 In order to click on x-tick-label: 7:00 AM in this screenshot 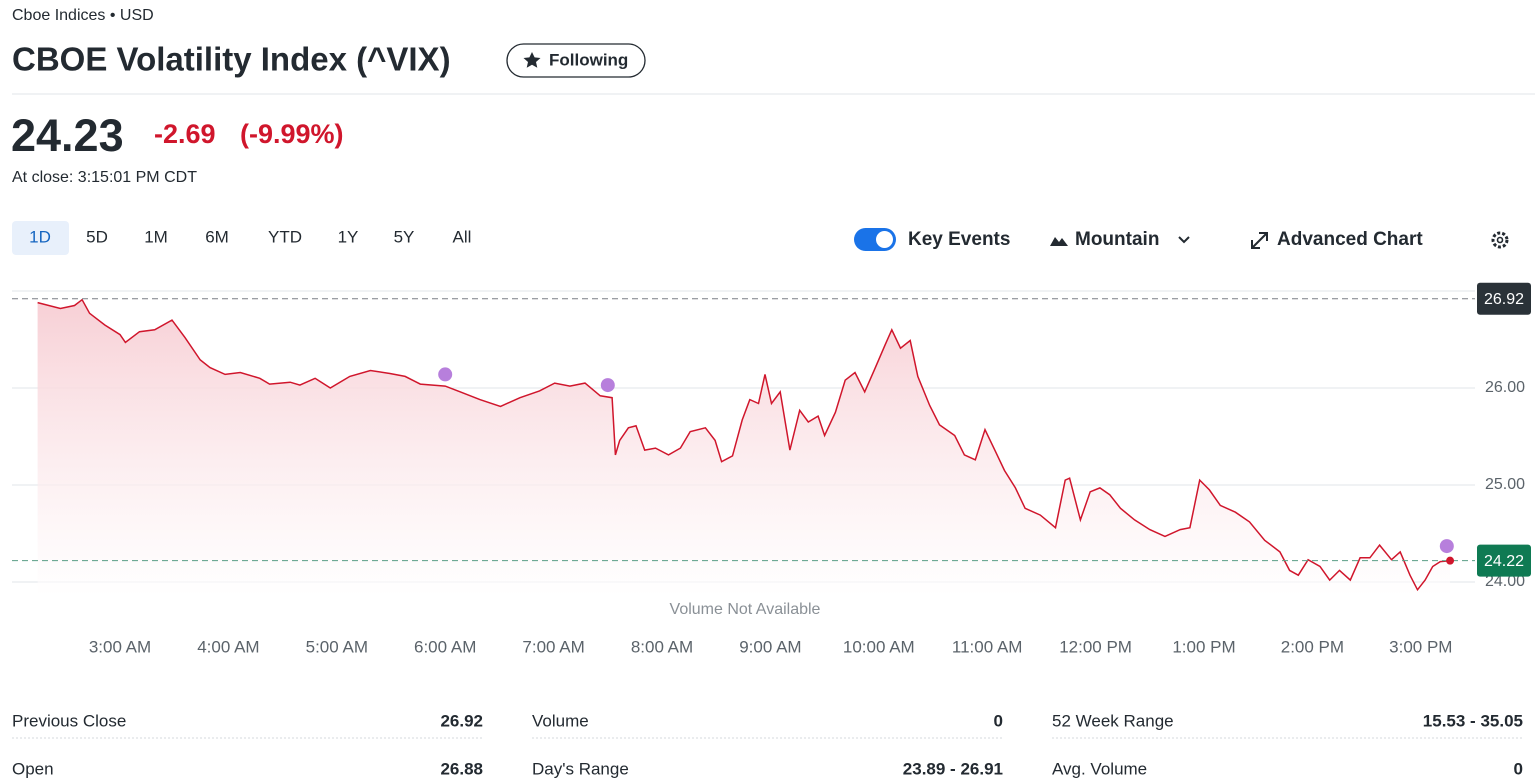, I will do `click(553, 646)`.